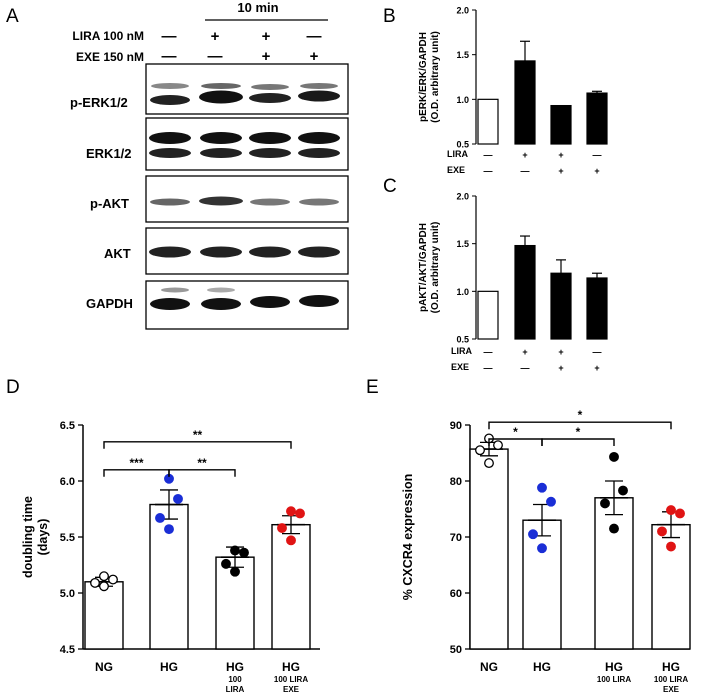  What do you see at coordinates (169, 56) in the screenshot?
I see `sign-exe-1: —` at bounding box center [169, 56].